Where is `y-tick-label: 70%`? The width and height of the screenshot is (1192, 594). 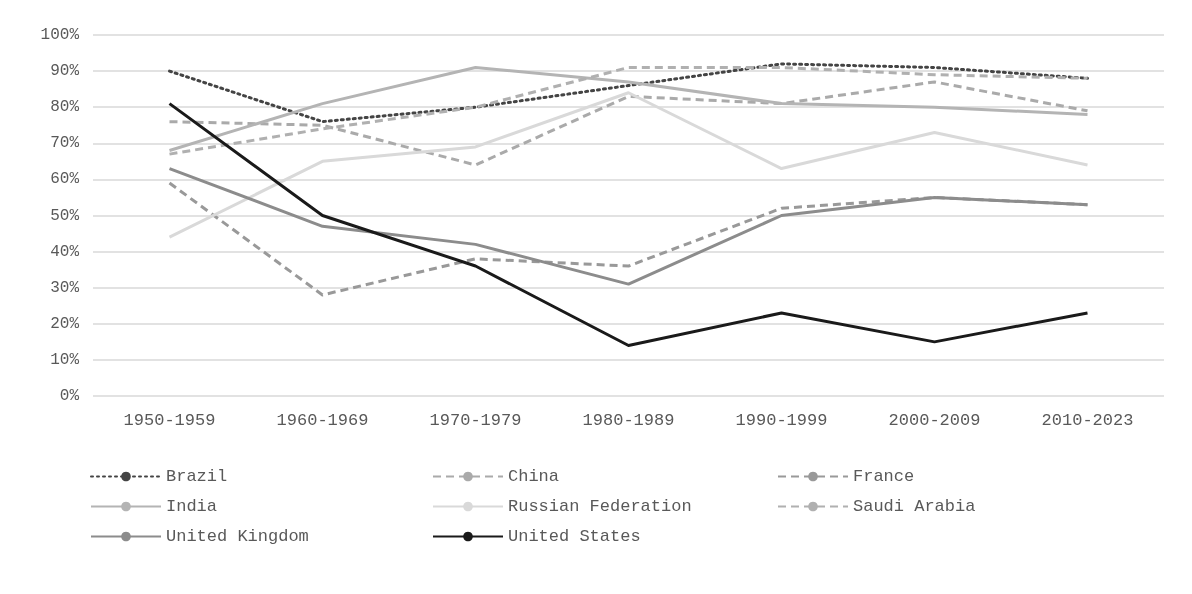
y-tick-label: 70% is located at coordinates (65, 143).